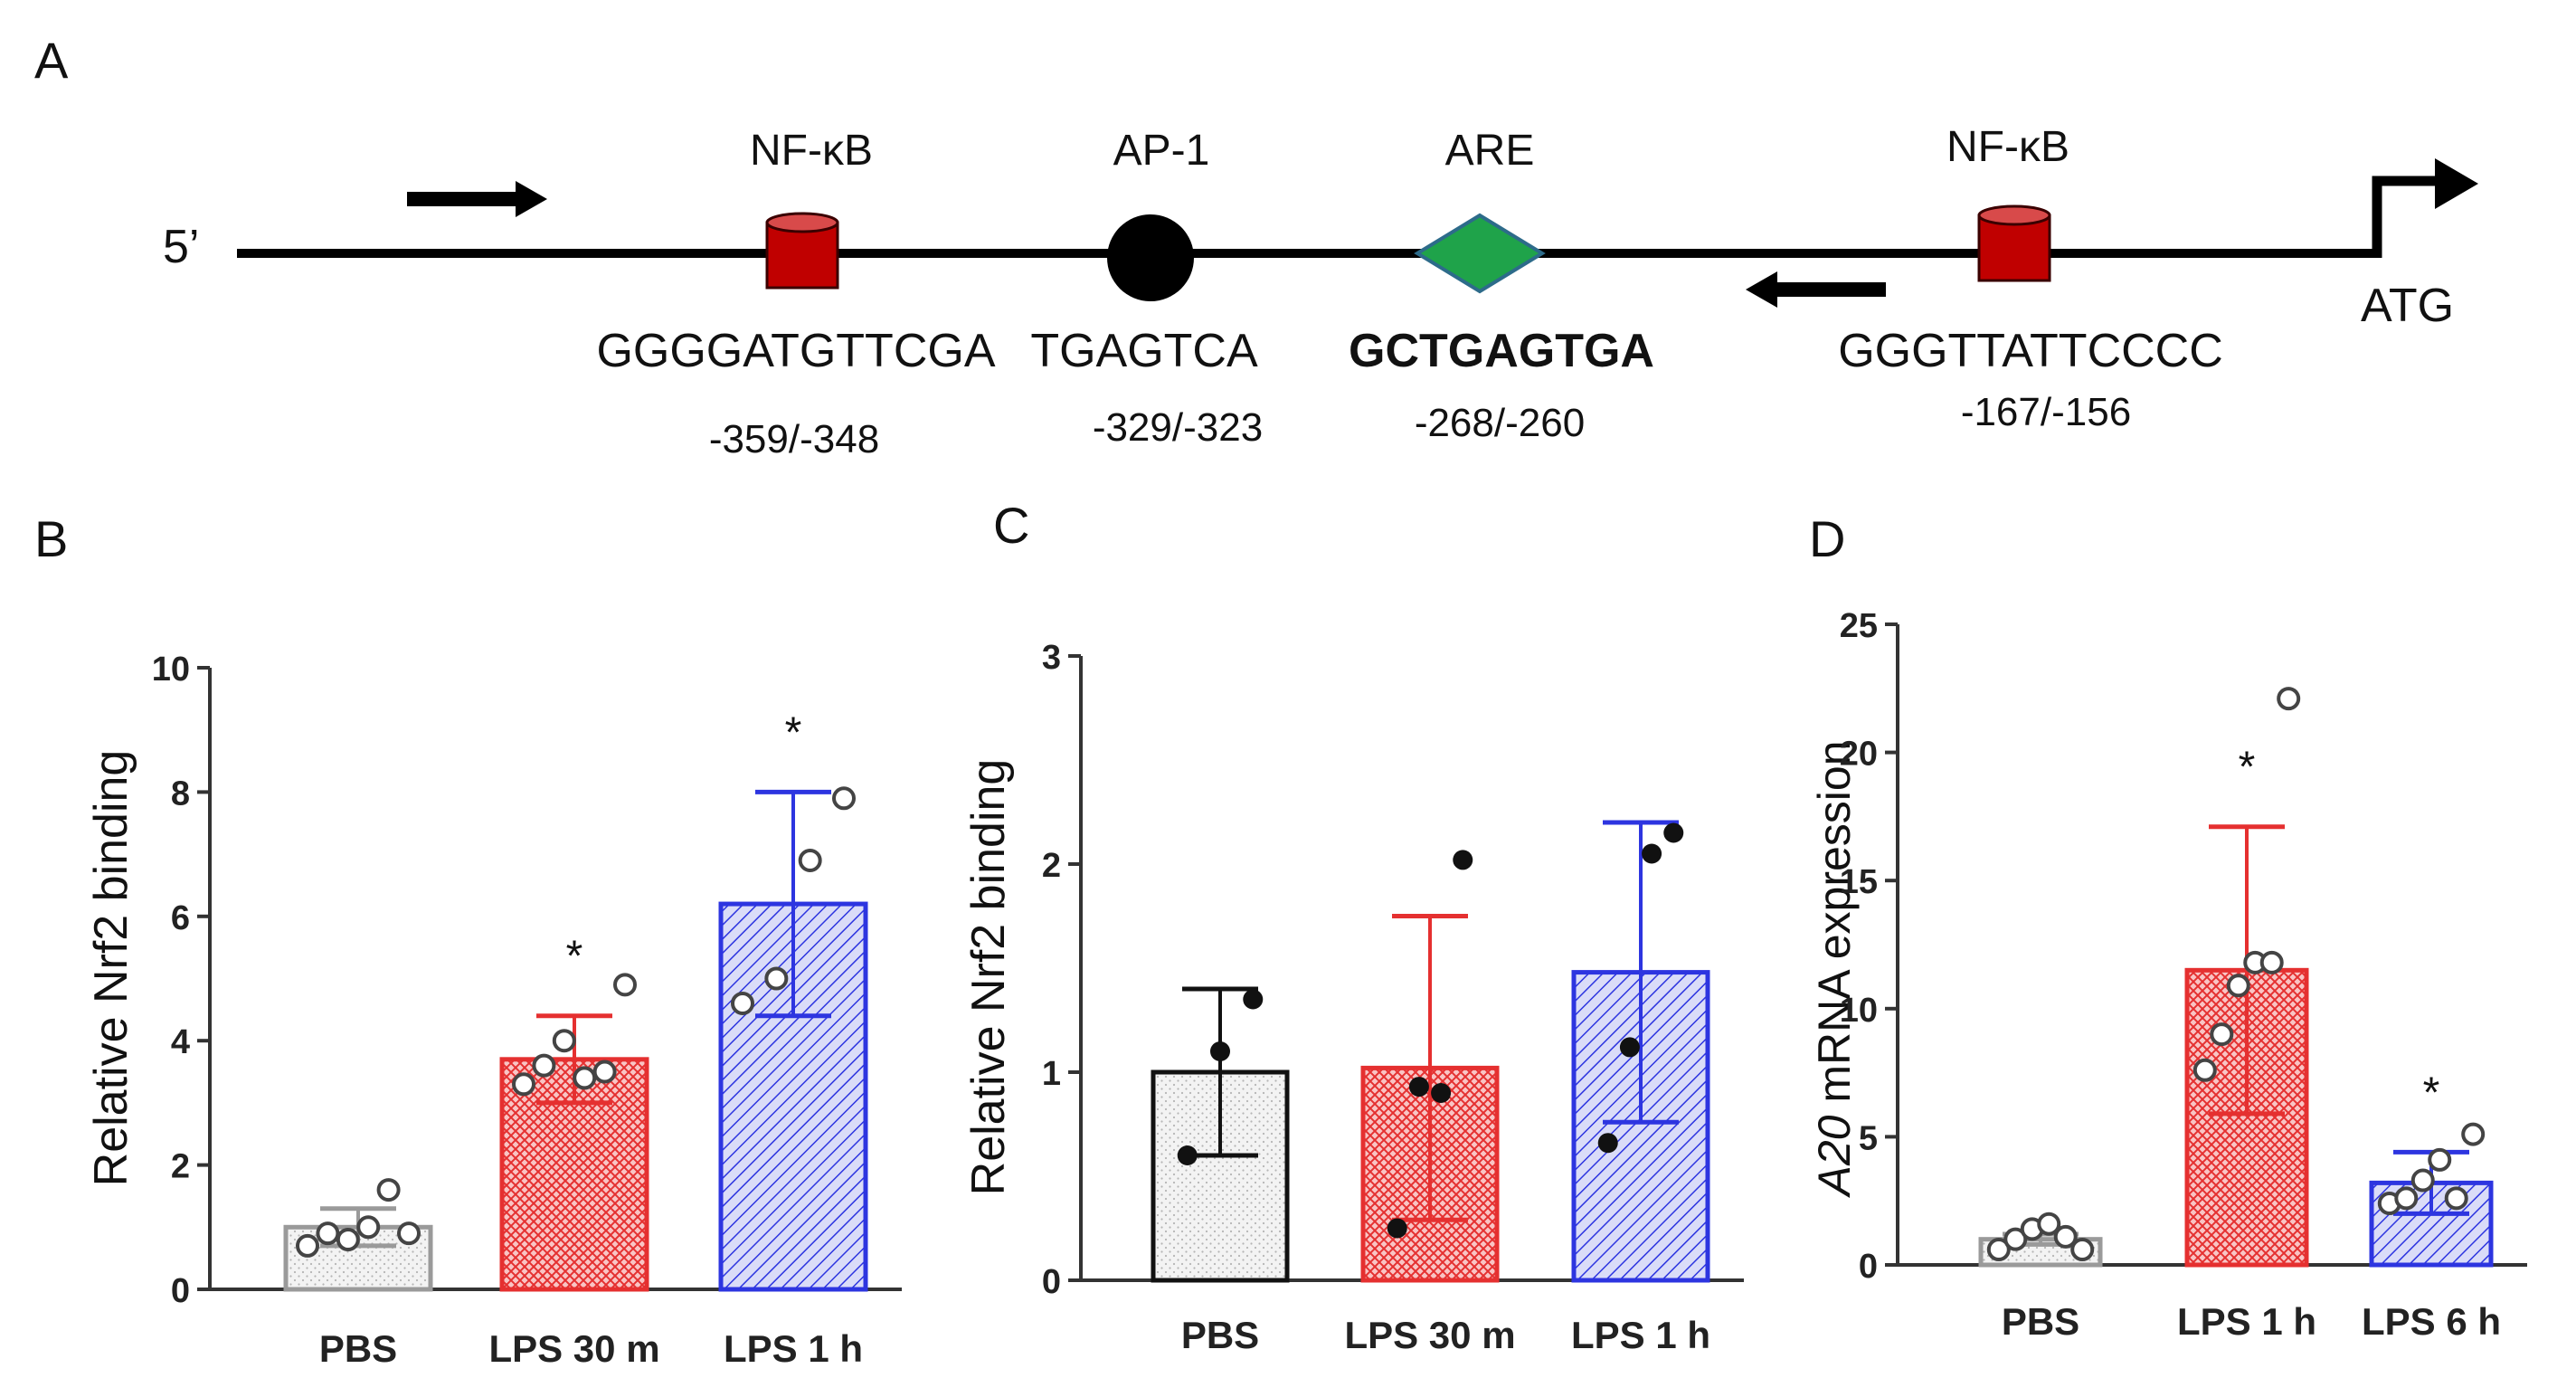  What do you see at coordinates (171, 670) in the screenshot?
I see `y-tick-label: 10` at bounding box center [171, 670].